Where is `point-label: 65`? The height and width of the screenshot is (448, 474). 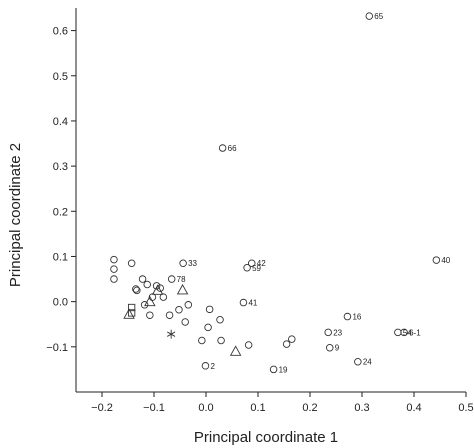
point-label: 65 is located at coordinates (378, 16).